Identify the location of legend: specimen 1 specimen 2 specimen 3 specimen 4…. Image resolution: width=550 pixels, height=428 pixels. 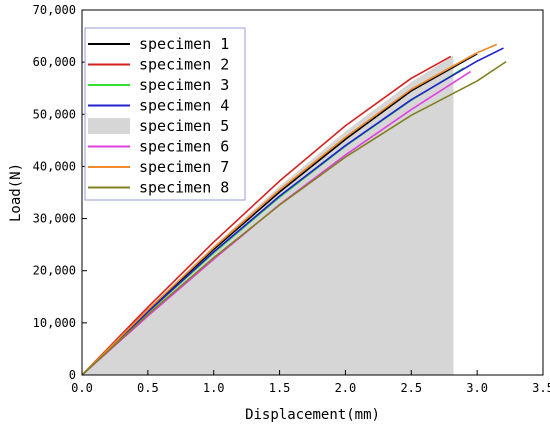
(165, 114).